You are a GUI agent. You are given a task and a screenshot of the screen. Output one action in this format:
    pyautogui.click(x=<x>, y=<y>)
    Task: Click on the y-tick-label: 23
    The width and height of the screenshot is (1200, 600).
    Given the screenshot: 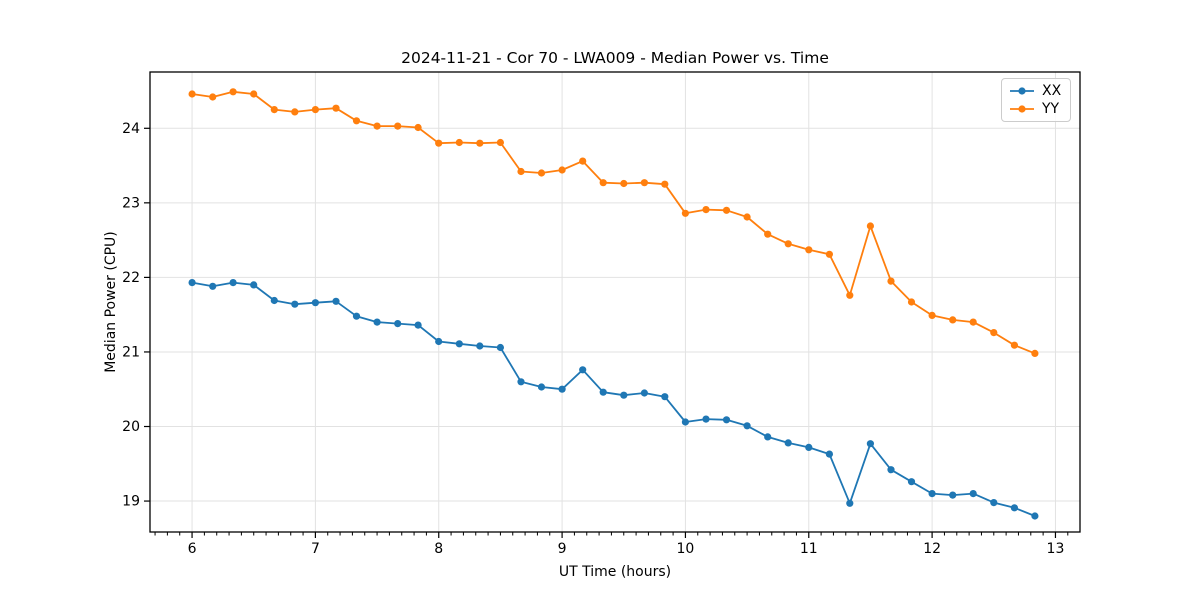 What is the action you would take?
    pyautogui.click(x=131, y=203)
    